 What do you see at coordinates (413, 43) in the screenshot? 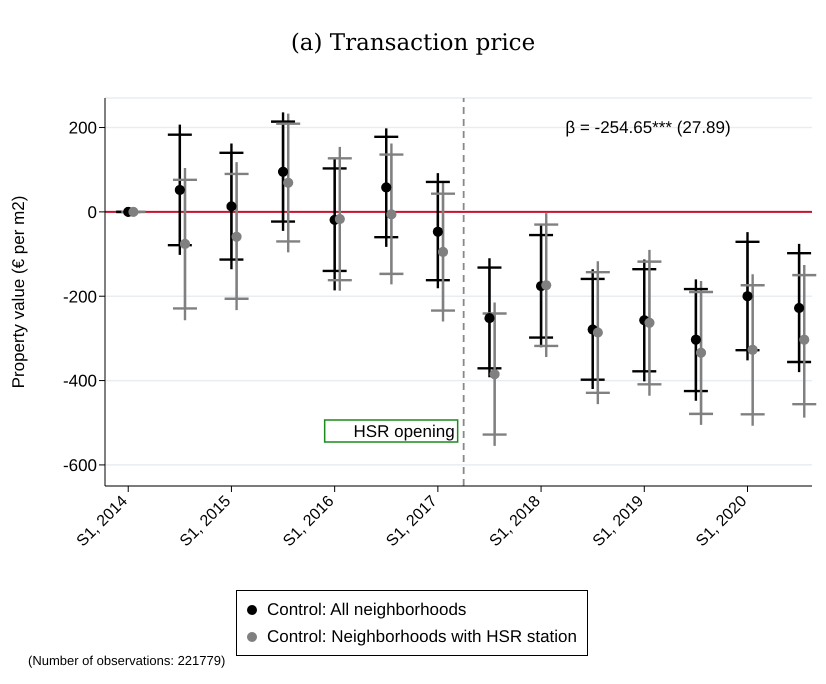
I see `chart-title: (a) Transaction price` at bounding box center [413, 43].